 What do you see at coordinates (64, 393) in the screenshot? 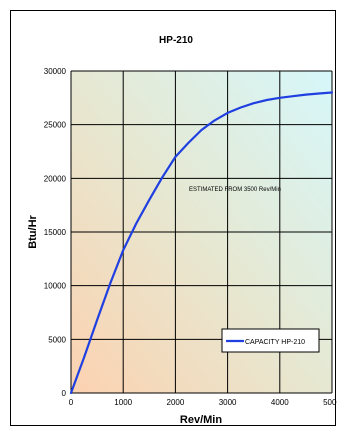
I see `y-tick-label: 0` at bounding box center [64, 393].